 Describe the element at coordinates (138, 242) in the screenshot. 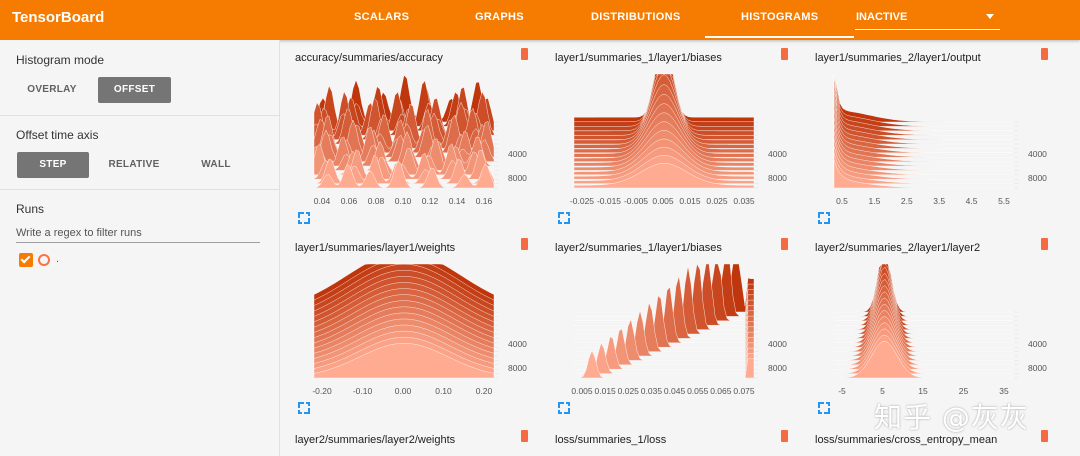

I see `input-underline` at that location.